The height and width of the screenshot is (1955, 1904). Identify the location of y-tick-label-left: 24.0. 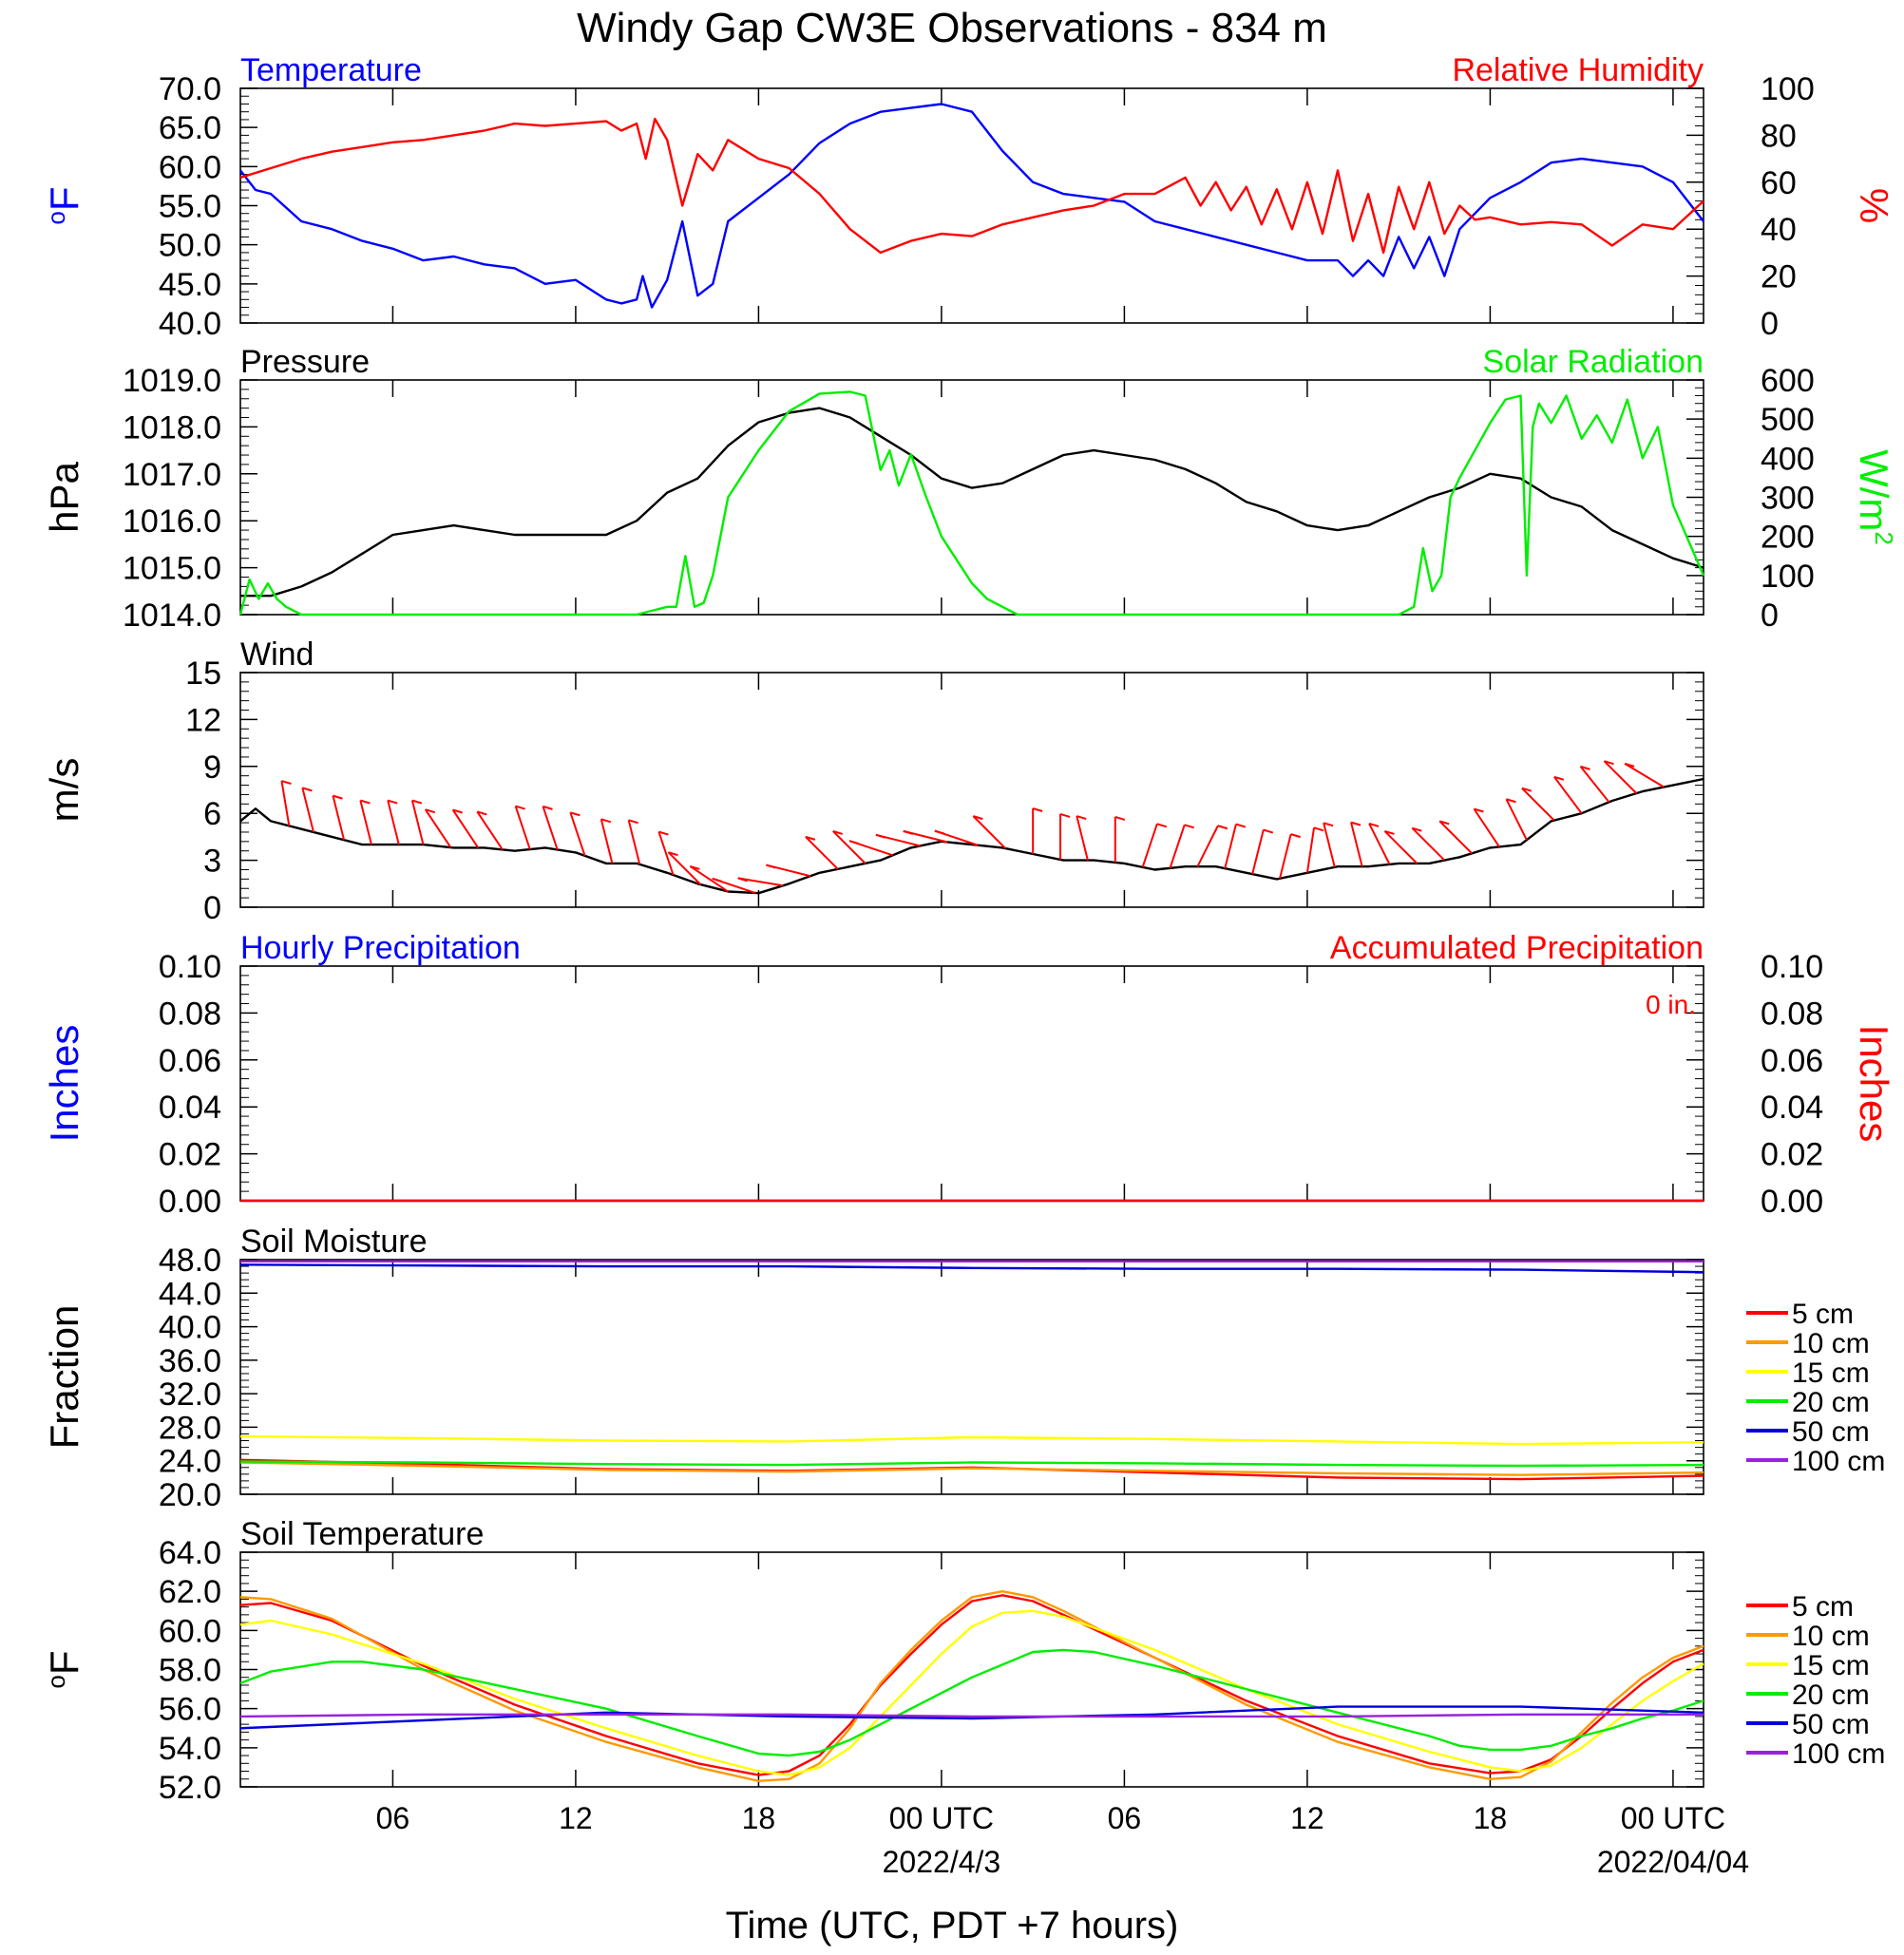
(190, 1462).